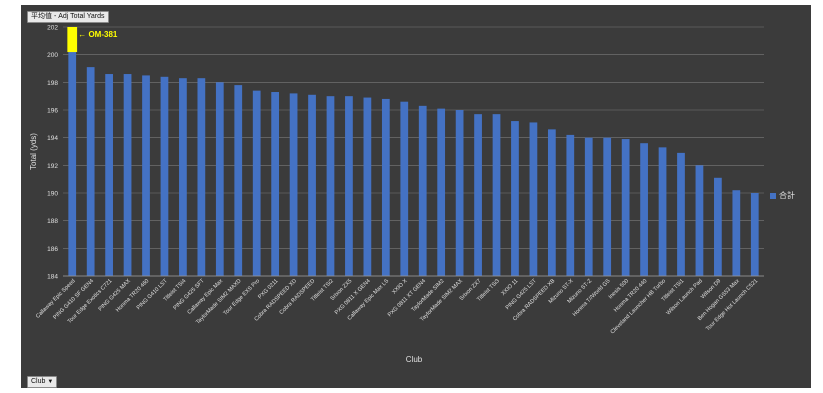 The image size is (823, 393). What do you see at coordinates (115, 295) in the screenshot?
I see `x-tick-label: PING G425 MAX` at bounding box center [115, 295].